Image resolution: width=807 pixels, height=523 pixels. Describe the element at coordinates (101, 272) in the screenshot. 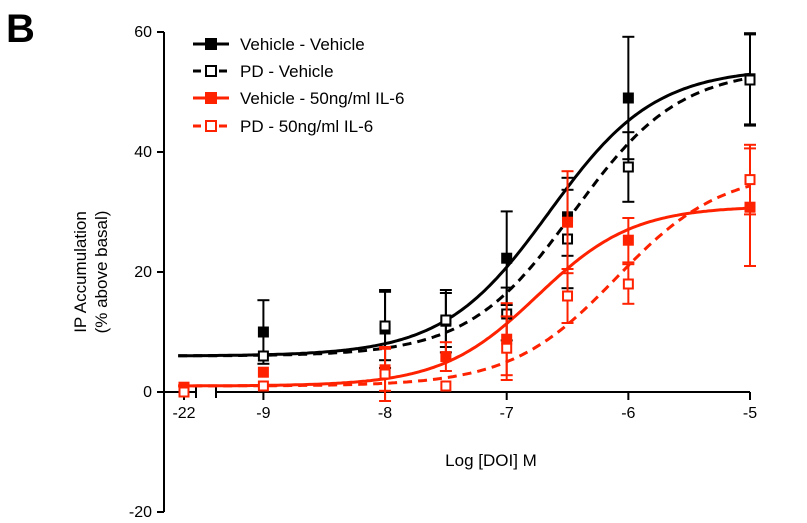

I see `y-axis-title-line2: (% above basal)` at that location.